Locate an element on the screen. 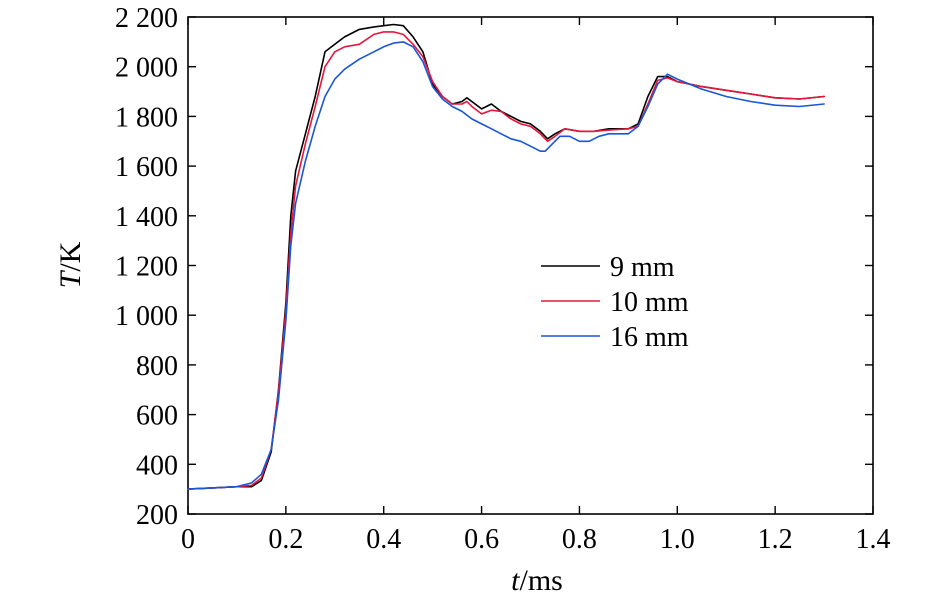 The height and width of the screenshot is (605, 945). y-tick-label: 1 200 is located at coordinates (146, 267).